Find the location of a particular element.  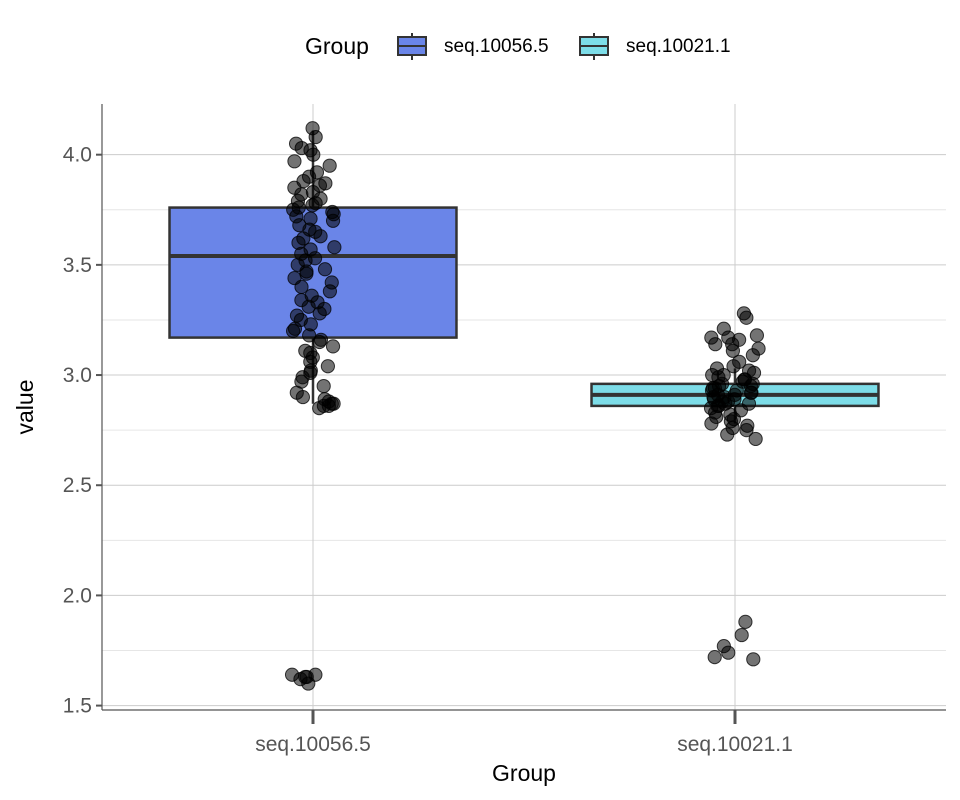

legend-title: Group is located at coordinates (337, 46).